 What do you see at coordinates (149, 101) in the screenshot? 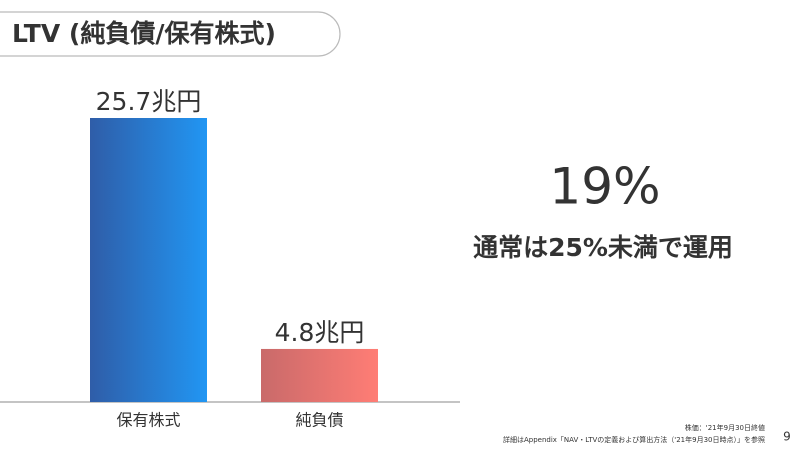
I see `value-label: 25.7兆円` at bounding box center [149, 101].